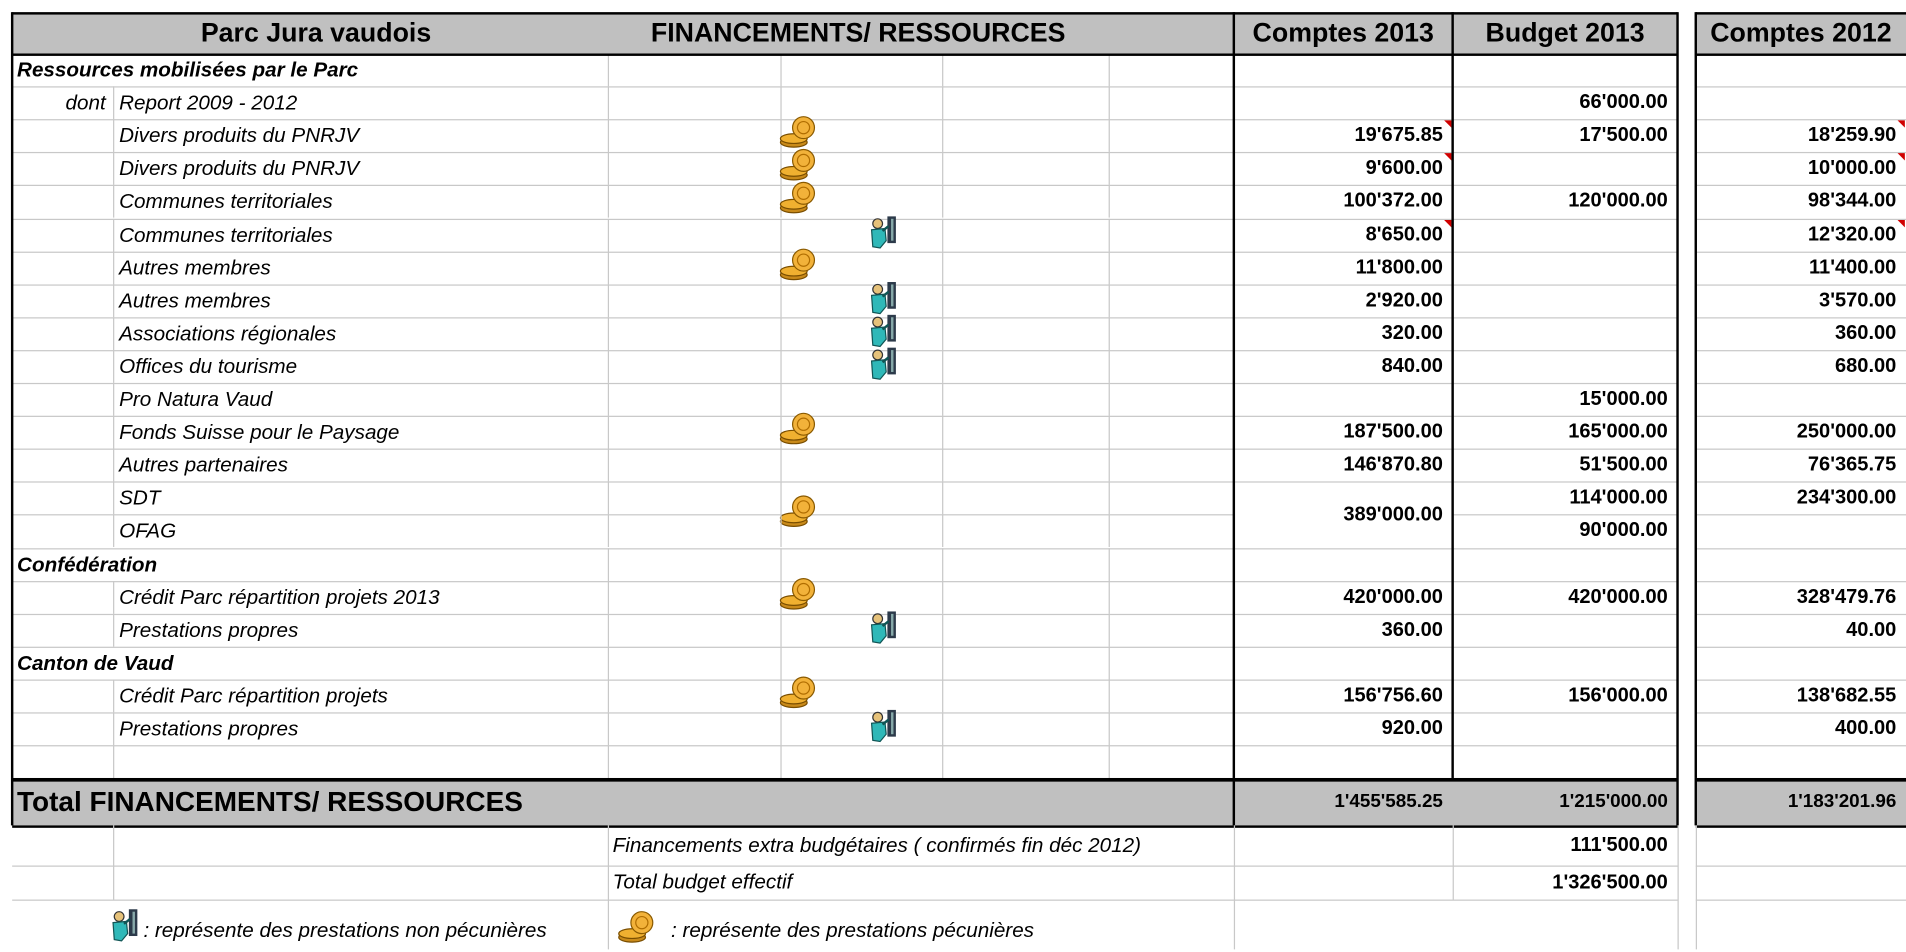  Describe the element at coordinates (270, 801) in the screenshot. I see `total-label: Total FINANCEMENTS/ RESSOURCES` at that location.